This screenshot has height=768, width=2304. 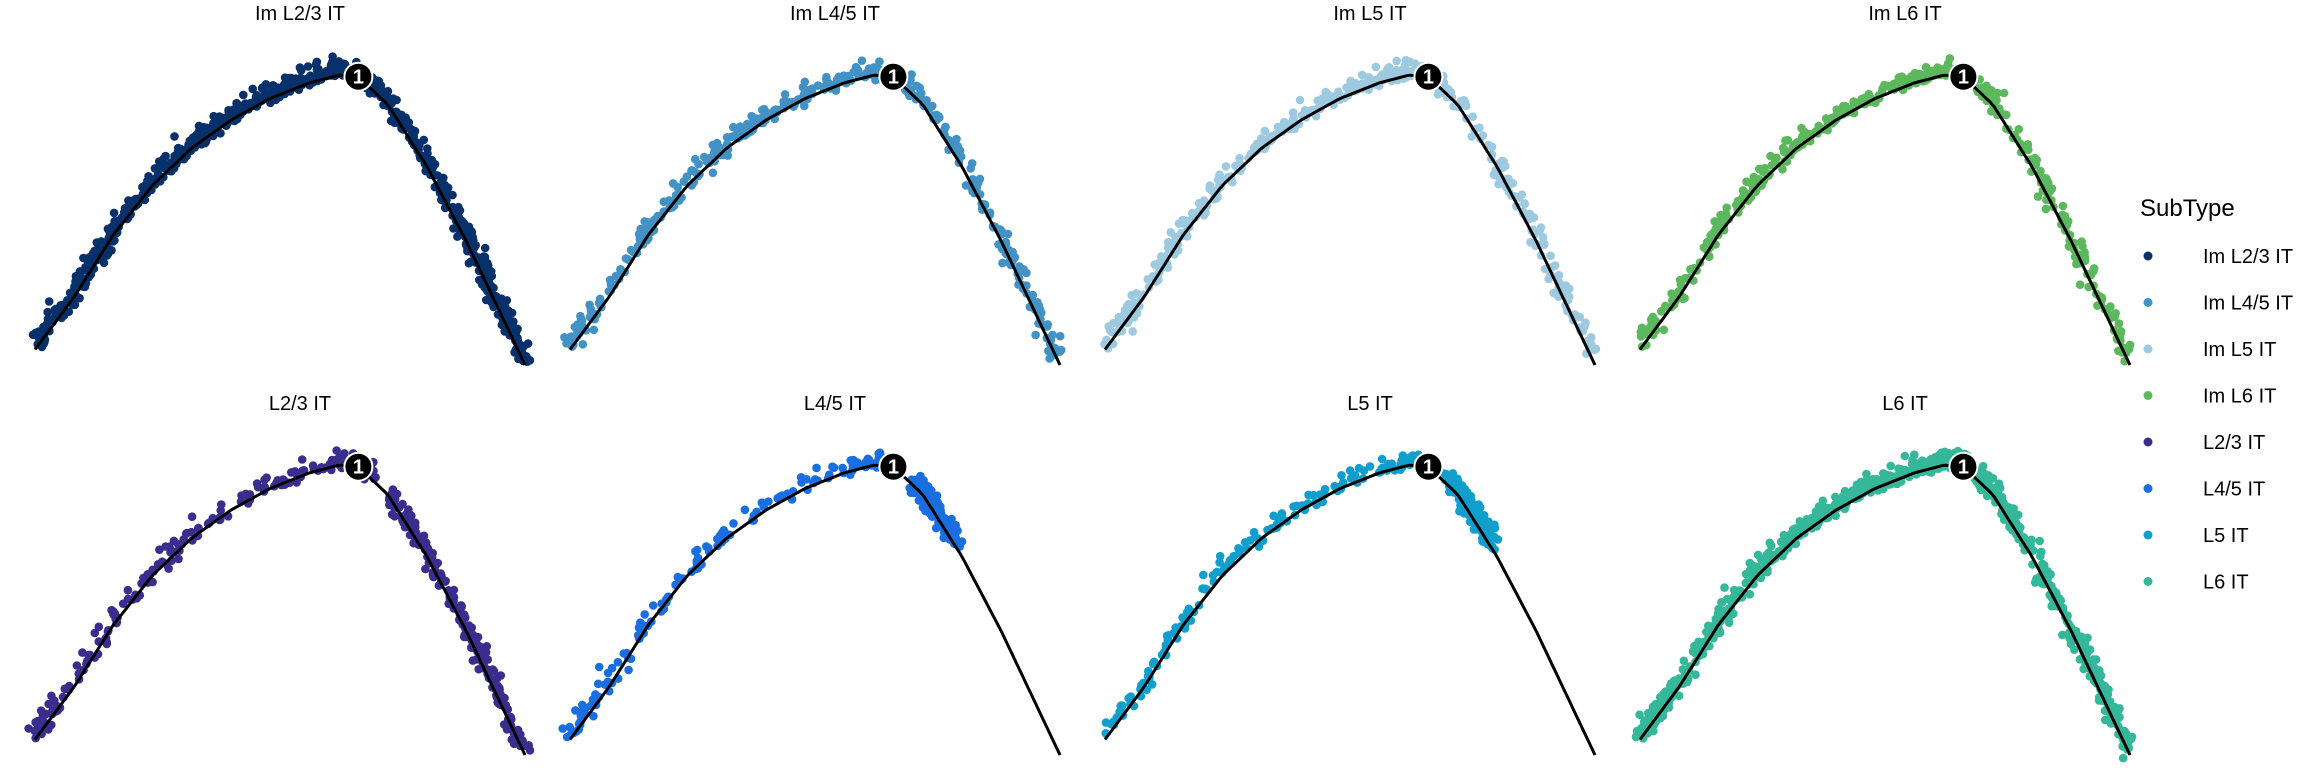 I want to click on facet-panel: L5 IT 1, so click(x=1349, y=574).